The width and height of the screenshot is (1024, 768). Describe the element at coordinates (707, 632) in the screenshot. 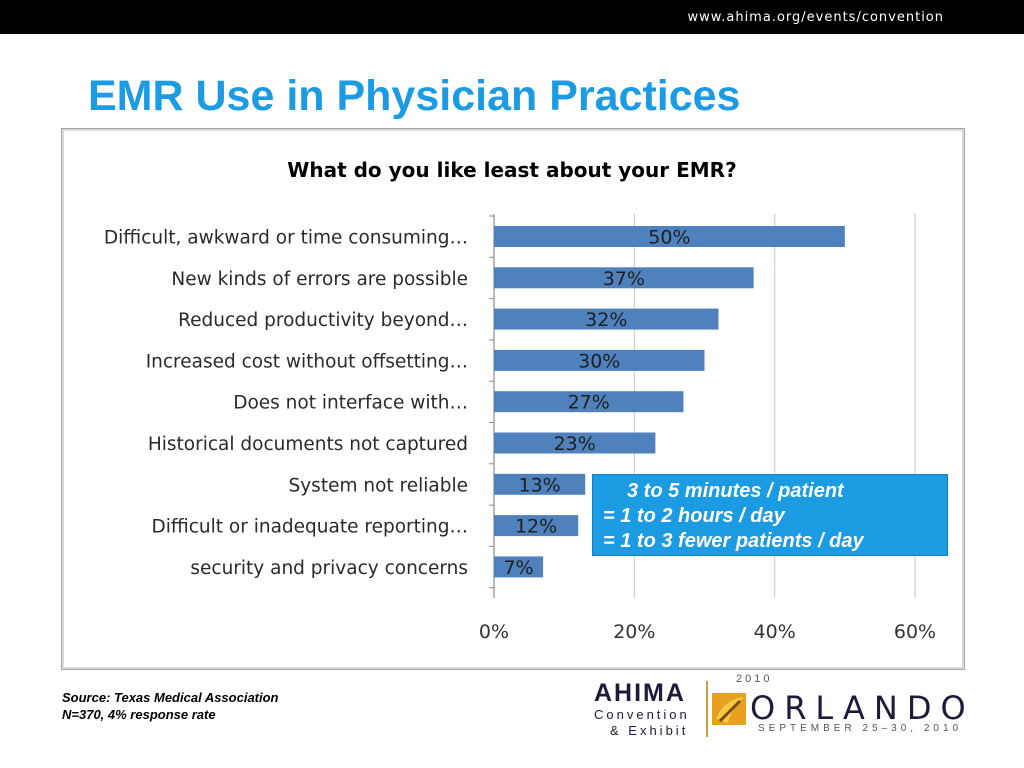

I see `x-axis-ticks: 0% 20% 40% 60%` at that location.